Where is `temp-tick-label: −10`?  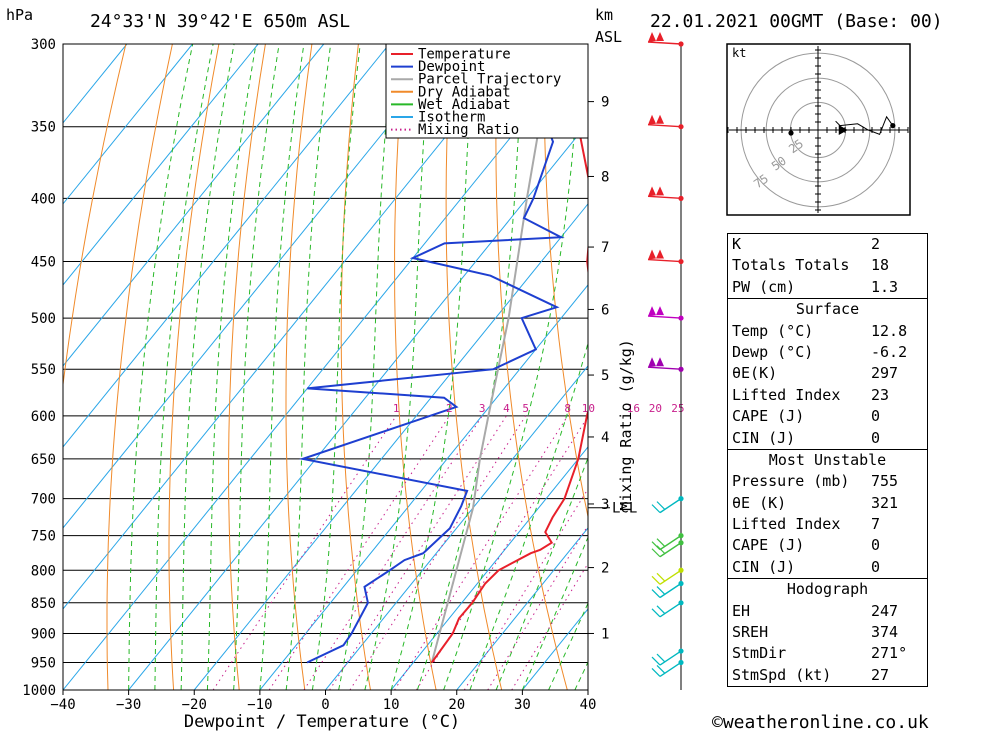 temp-tick-label: −10 is located at coordinates (259, 705).